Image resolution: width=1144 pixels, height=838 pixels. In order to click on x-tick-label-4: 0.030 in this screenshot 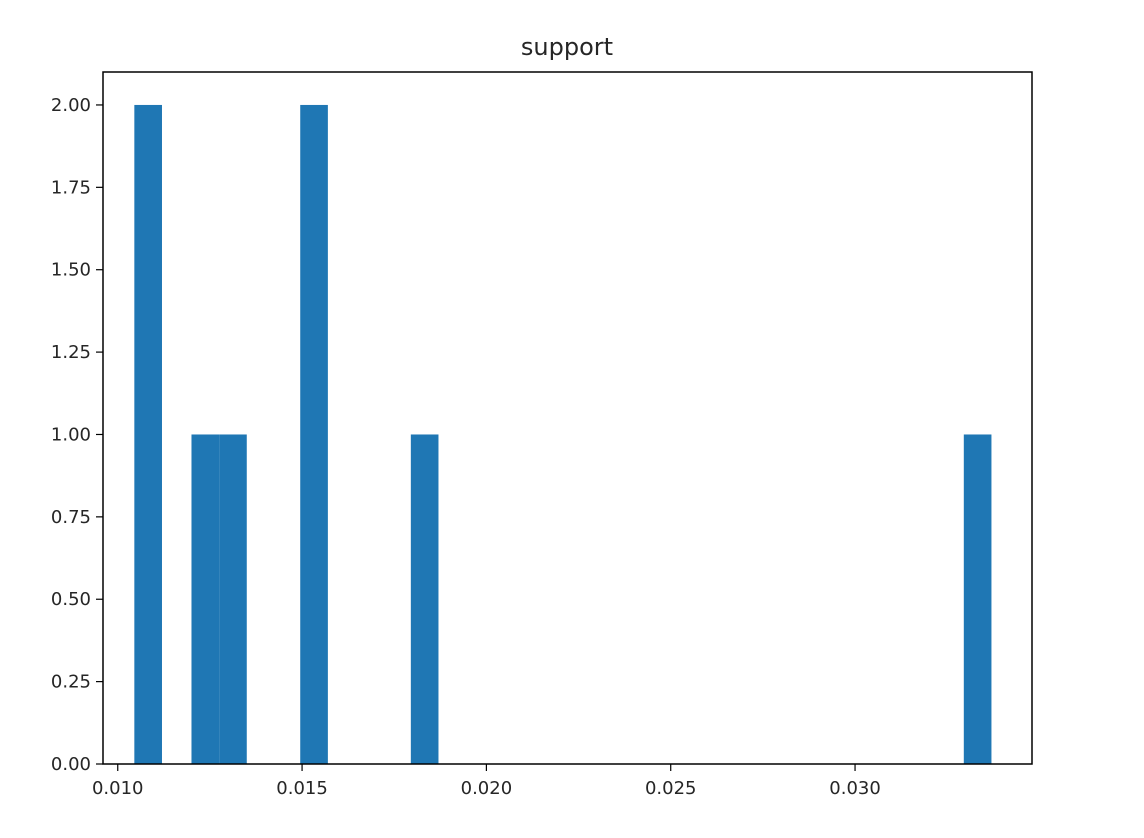, I will do `click(855, 788)`.